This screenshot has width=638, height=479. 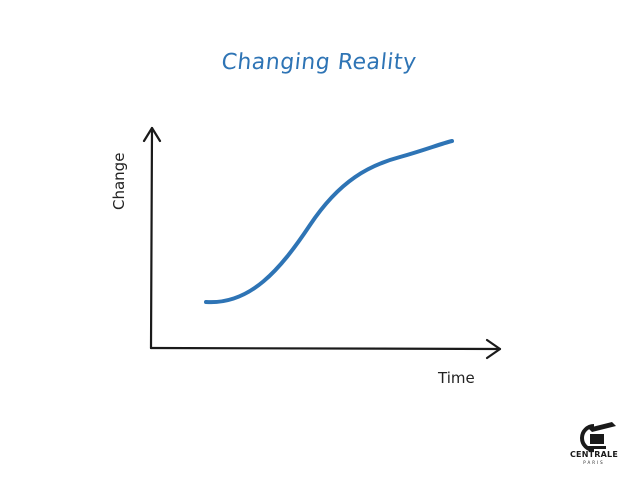 I want to click on x-axis, so click(x=325, y=348).